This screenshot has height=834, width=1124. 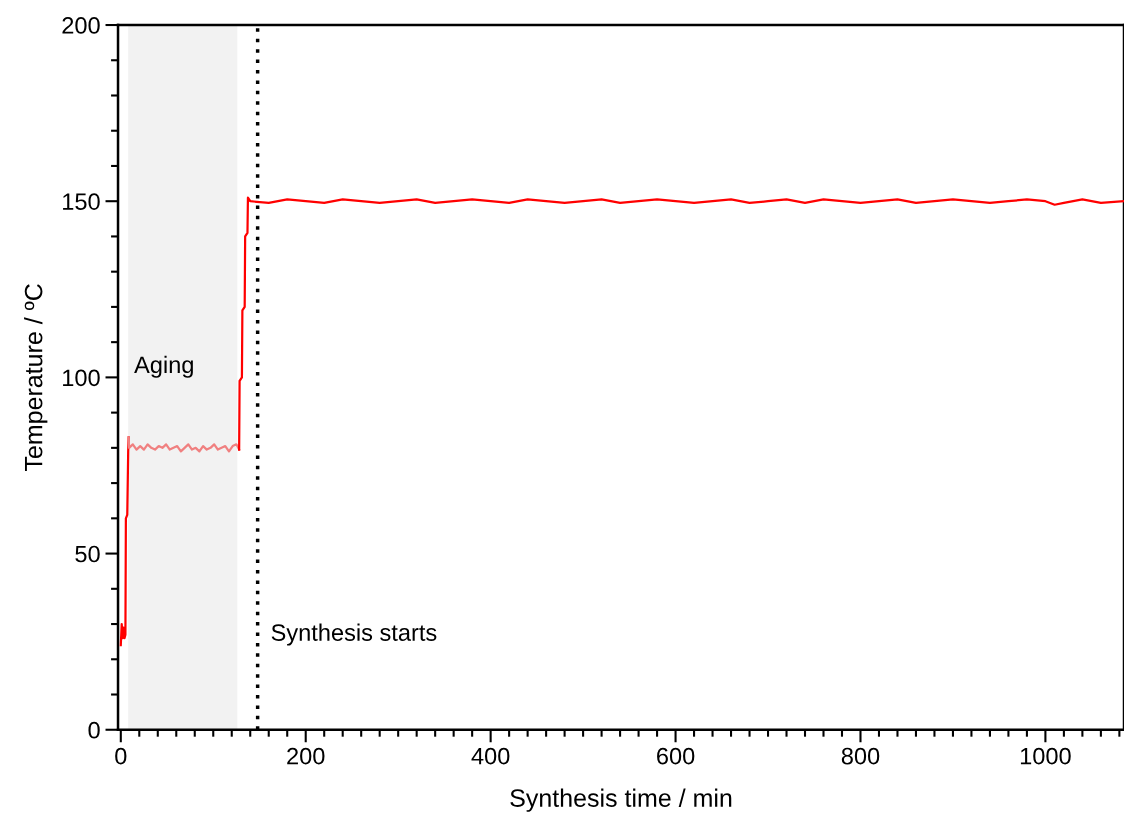 What do you see at coordinates (860, 756) in the screenshot?
I see `x-tick-label: 800` at bounding box center [860, 756].